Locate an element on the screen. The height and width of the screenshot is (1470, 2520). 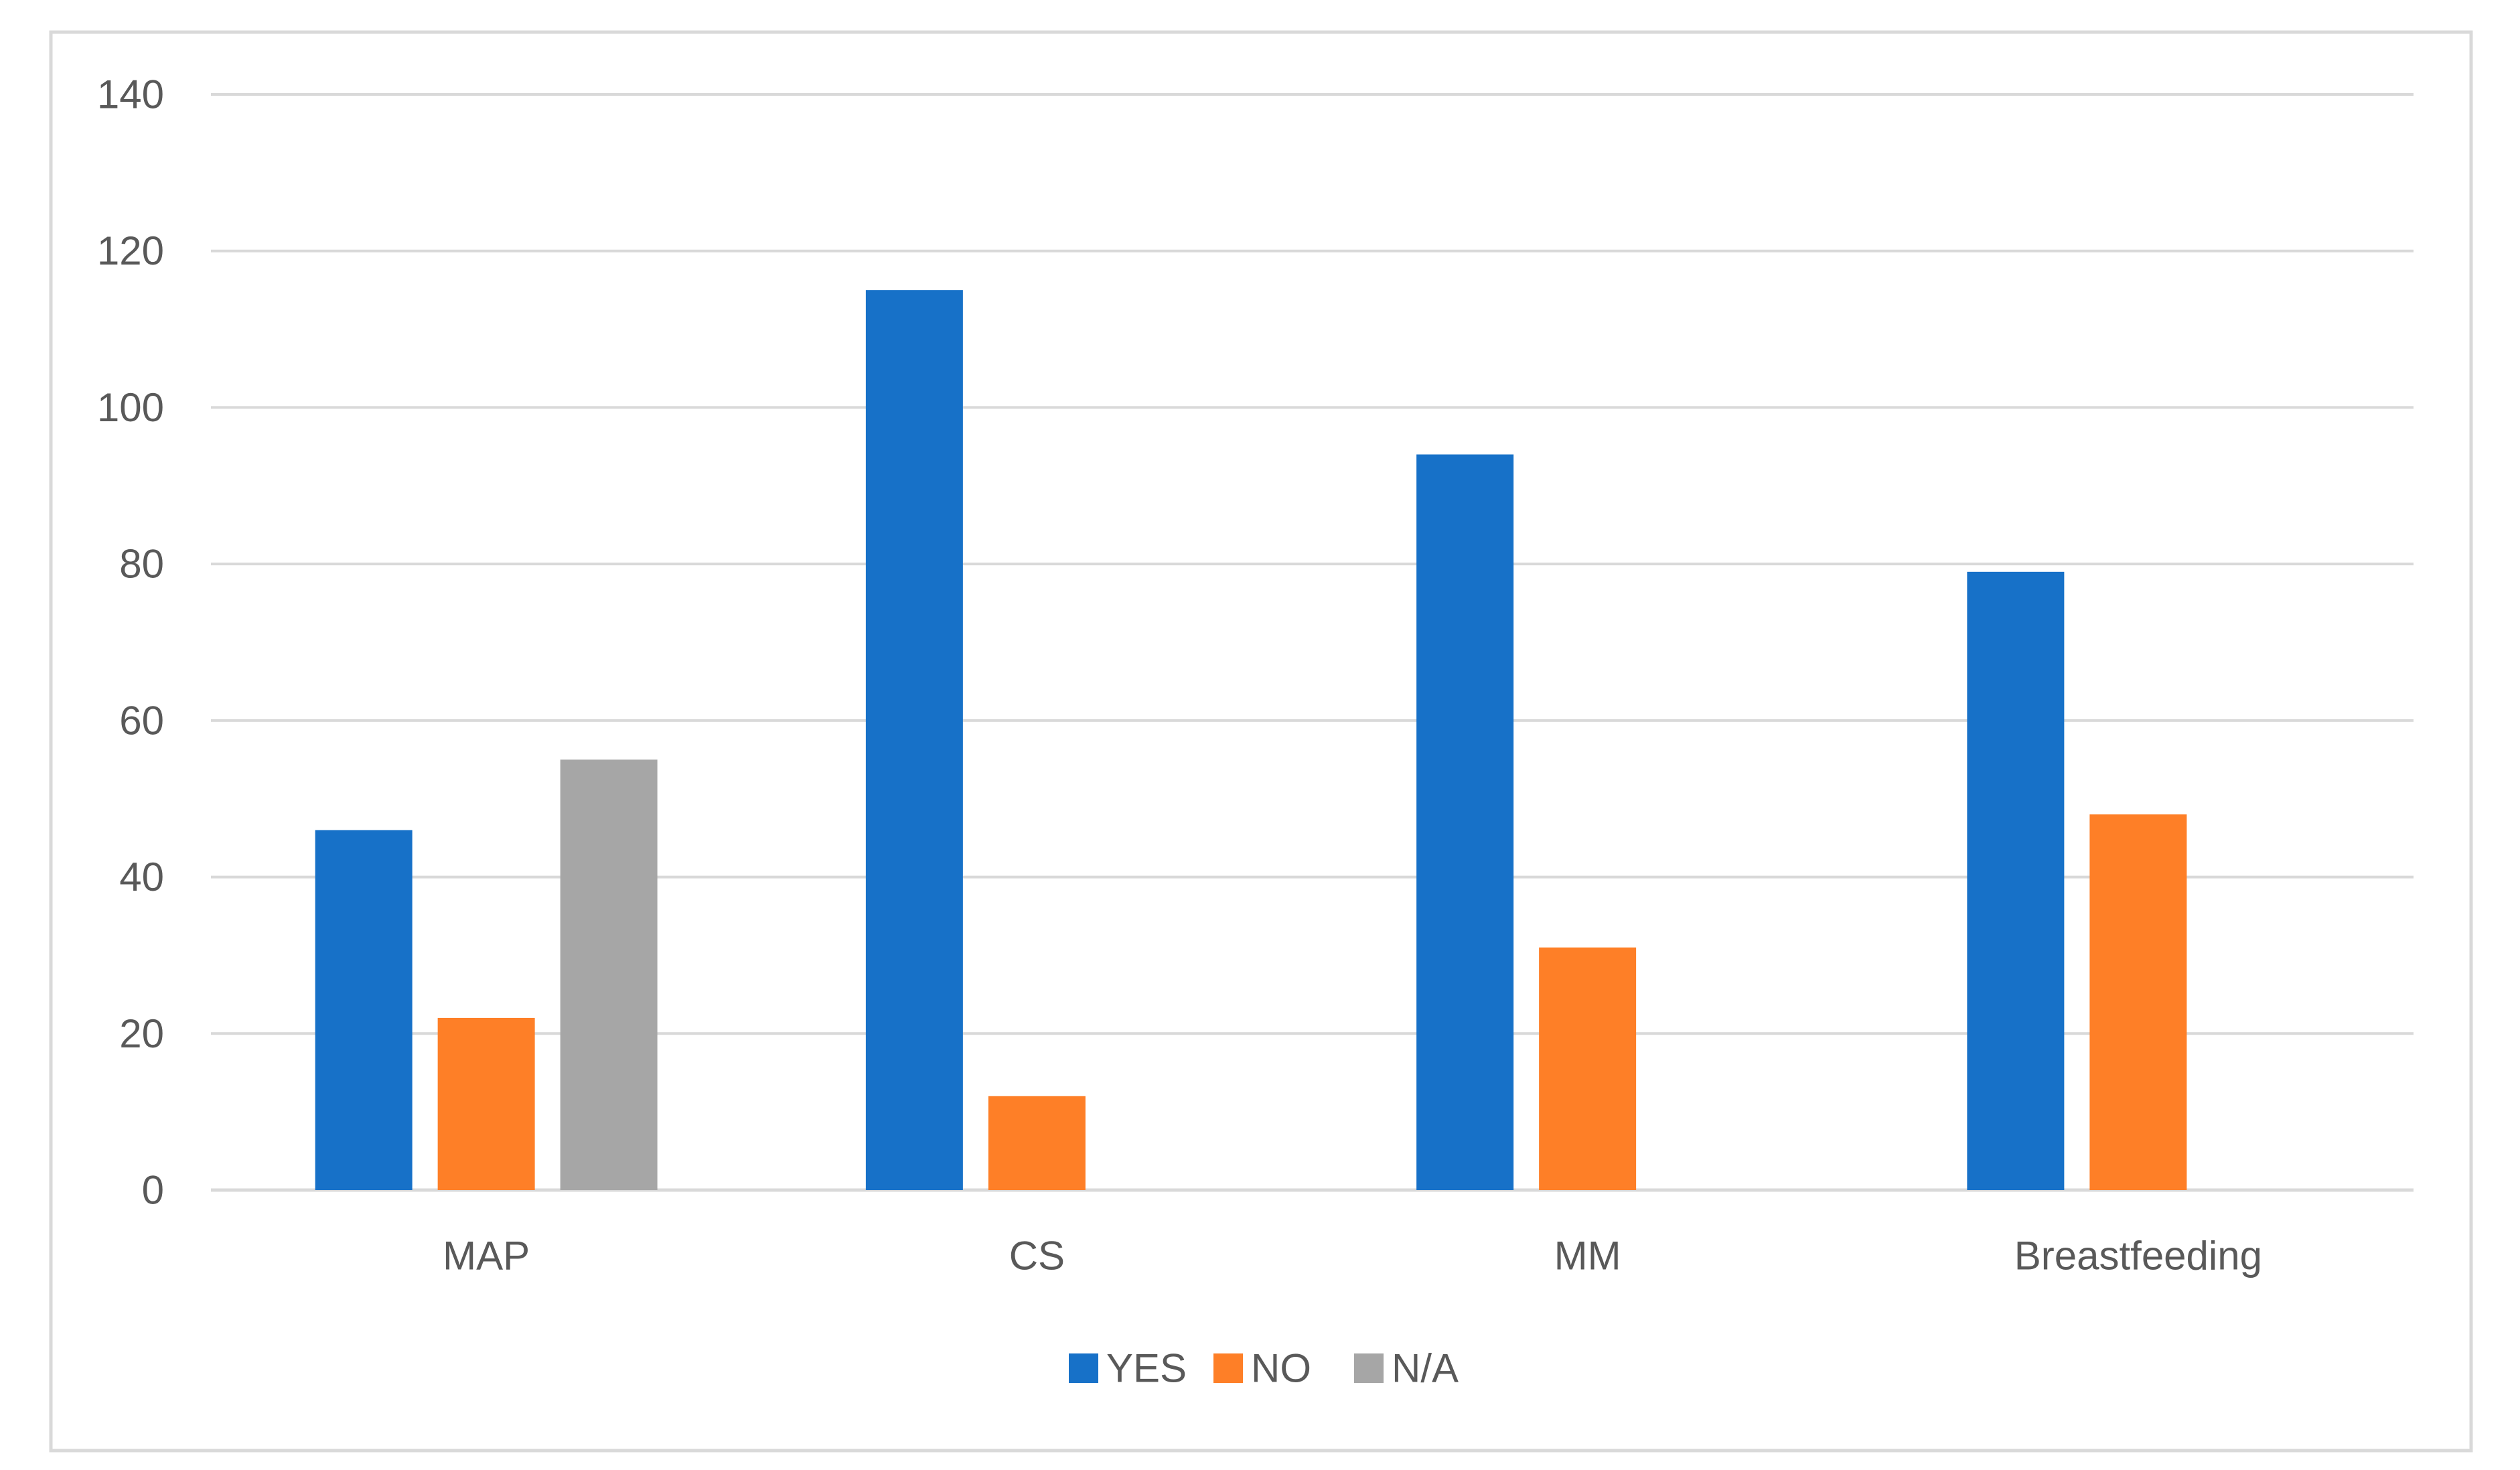
x-tick-label: MM is located at coordinates (1587, 1256).